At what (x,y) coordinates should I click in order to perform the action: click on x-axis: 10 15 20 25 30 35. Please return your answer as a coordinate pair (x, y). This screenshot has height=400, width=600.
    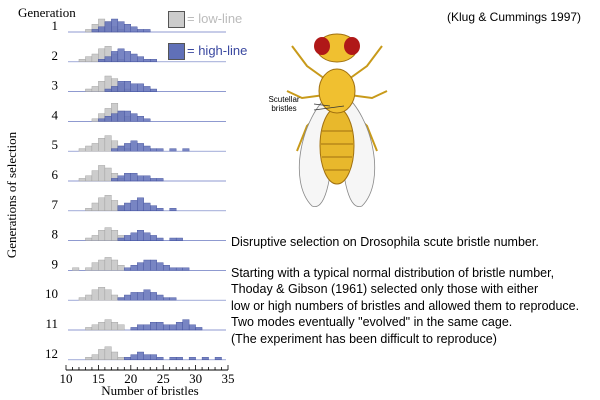
    Looking at the image, I should click on (147, 375).